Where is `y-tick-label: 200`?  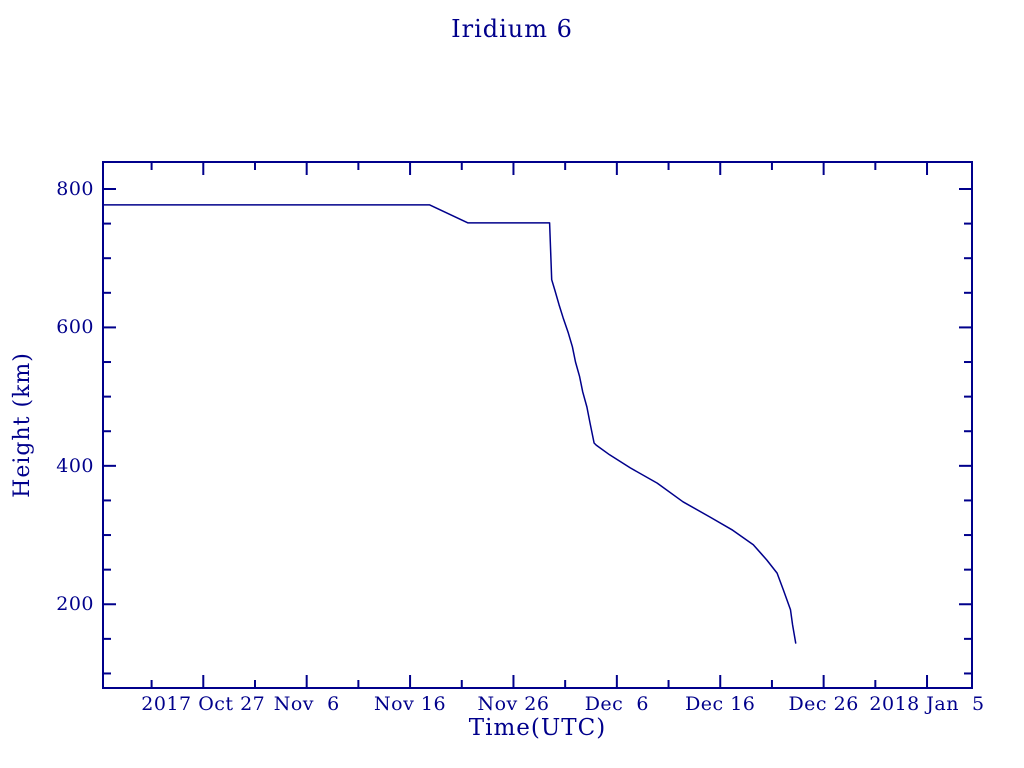 y-tick-label: 200 is located at coordinates (75, 604).